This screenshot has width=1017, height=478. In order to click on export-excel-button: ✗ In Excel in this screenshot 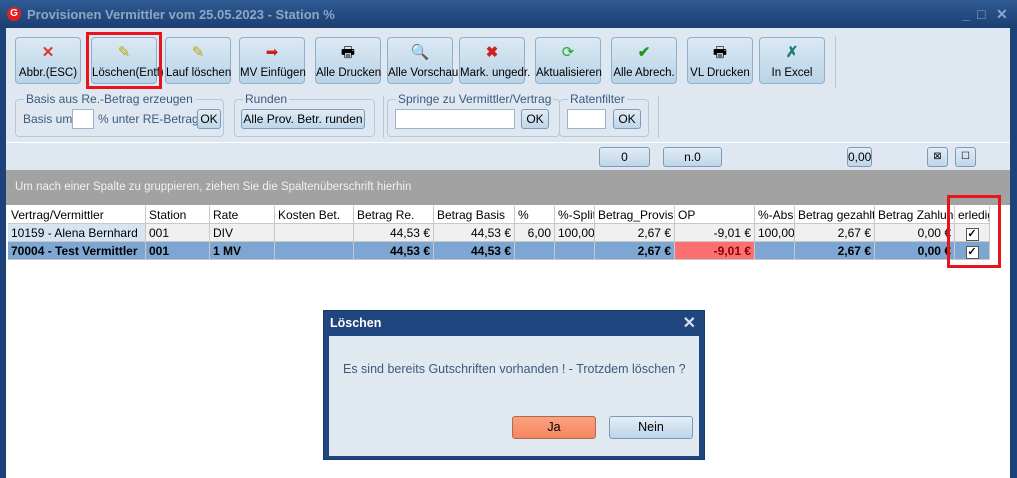, I will do `click(792, 60)`.